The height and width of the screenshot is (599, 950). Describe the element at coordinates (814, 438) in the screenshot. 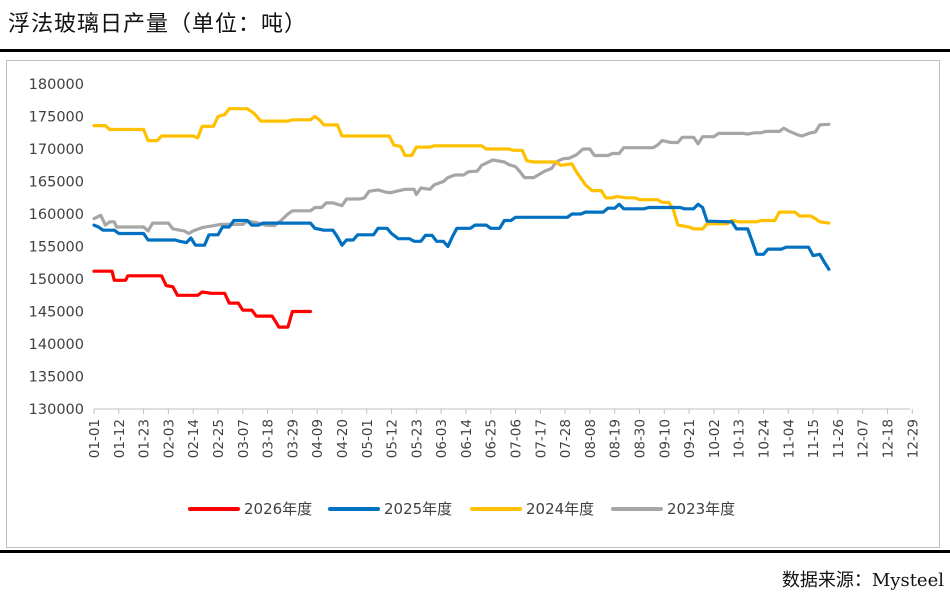

I see `x-tick-label: 11-15` at that location.